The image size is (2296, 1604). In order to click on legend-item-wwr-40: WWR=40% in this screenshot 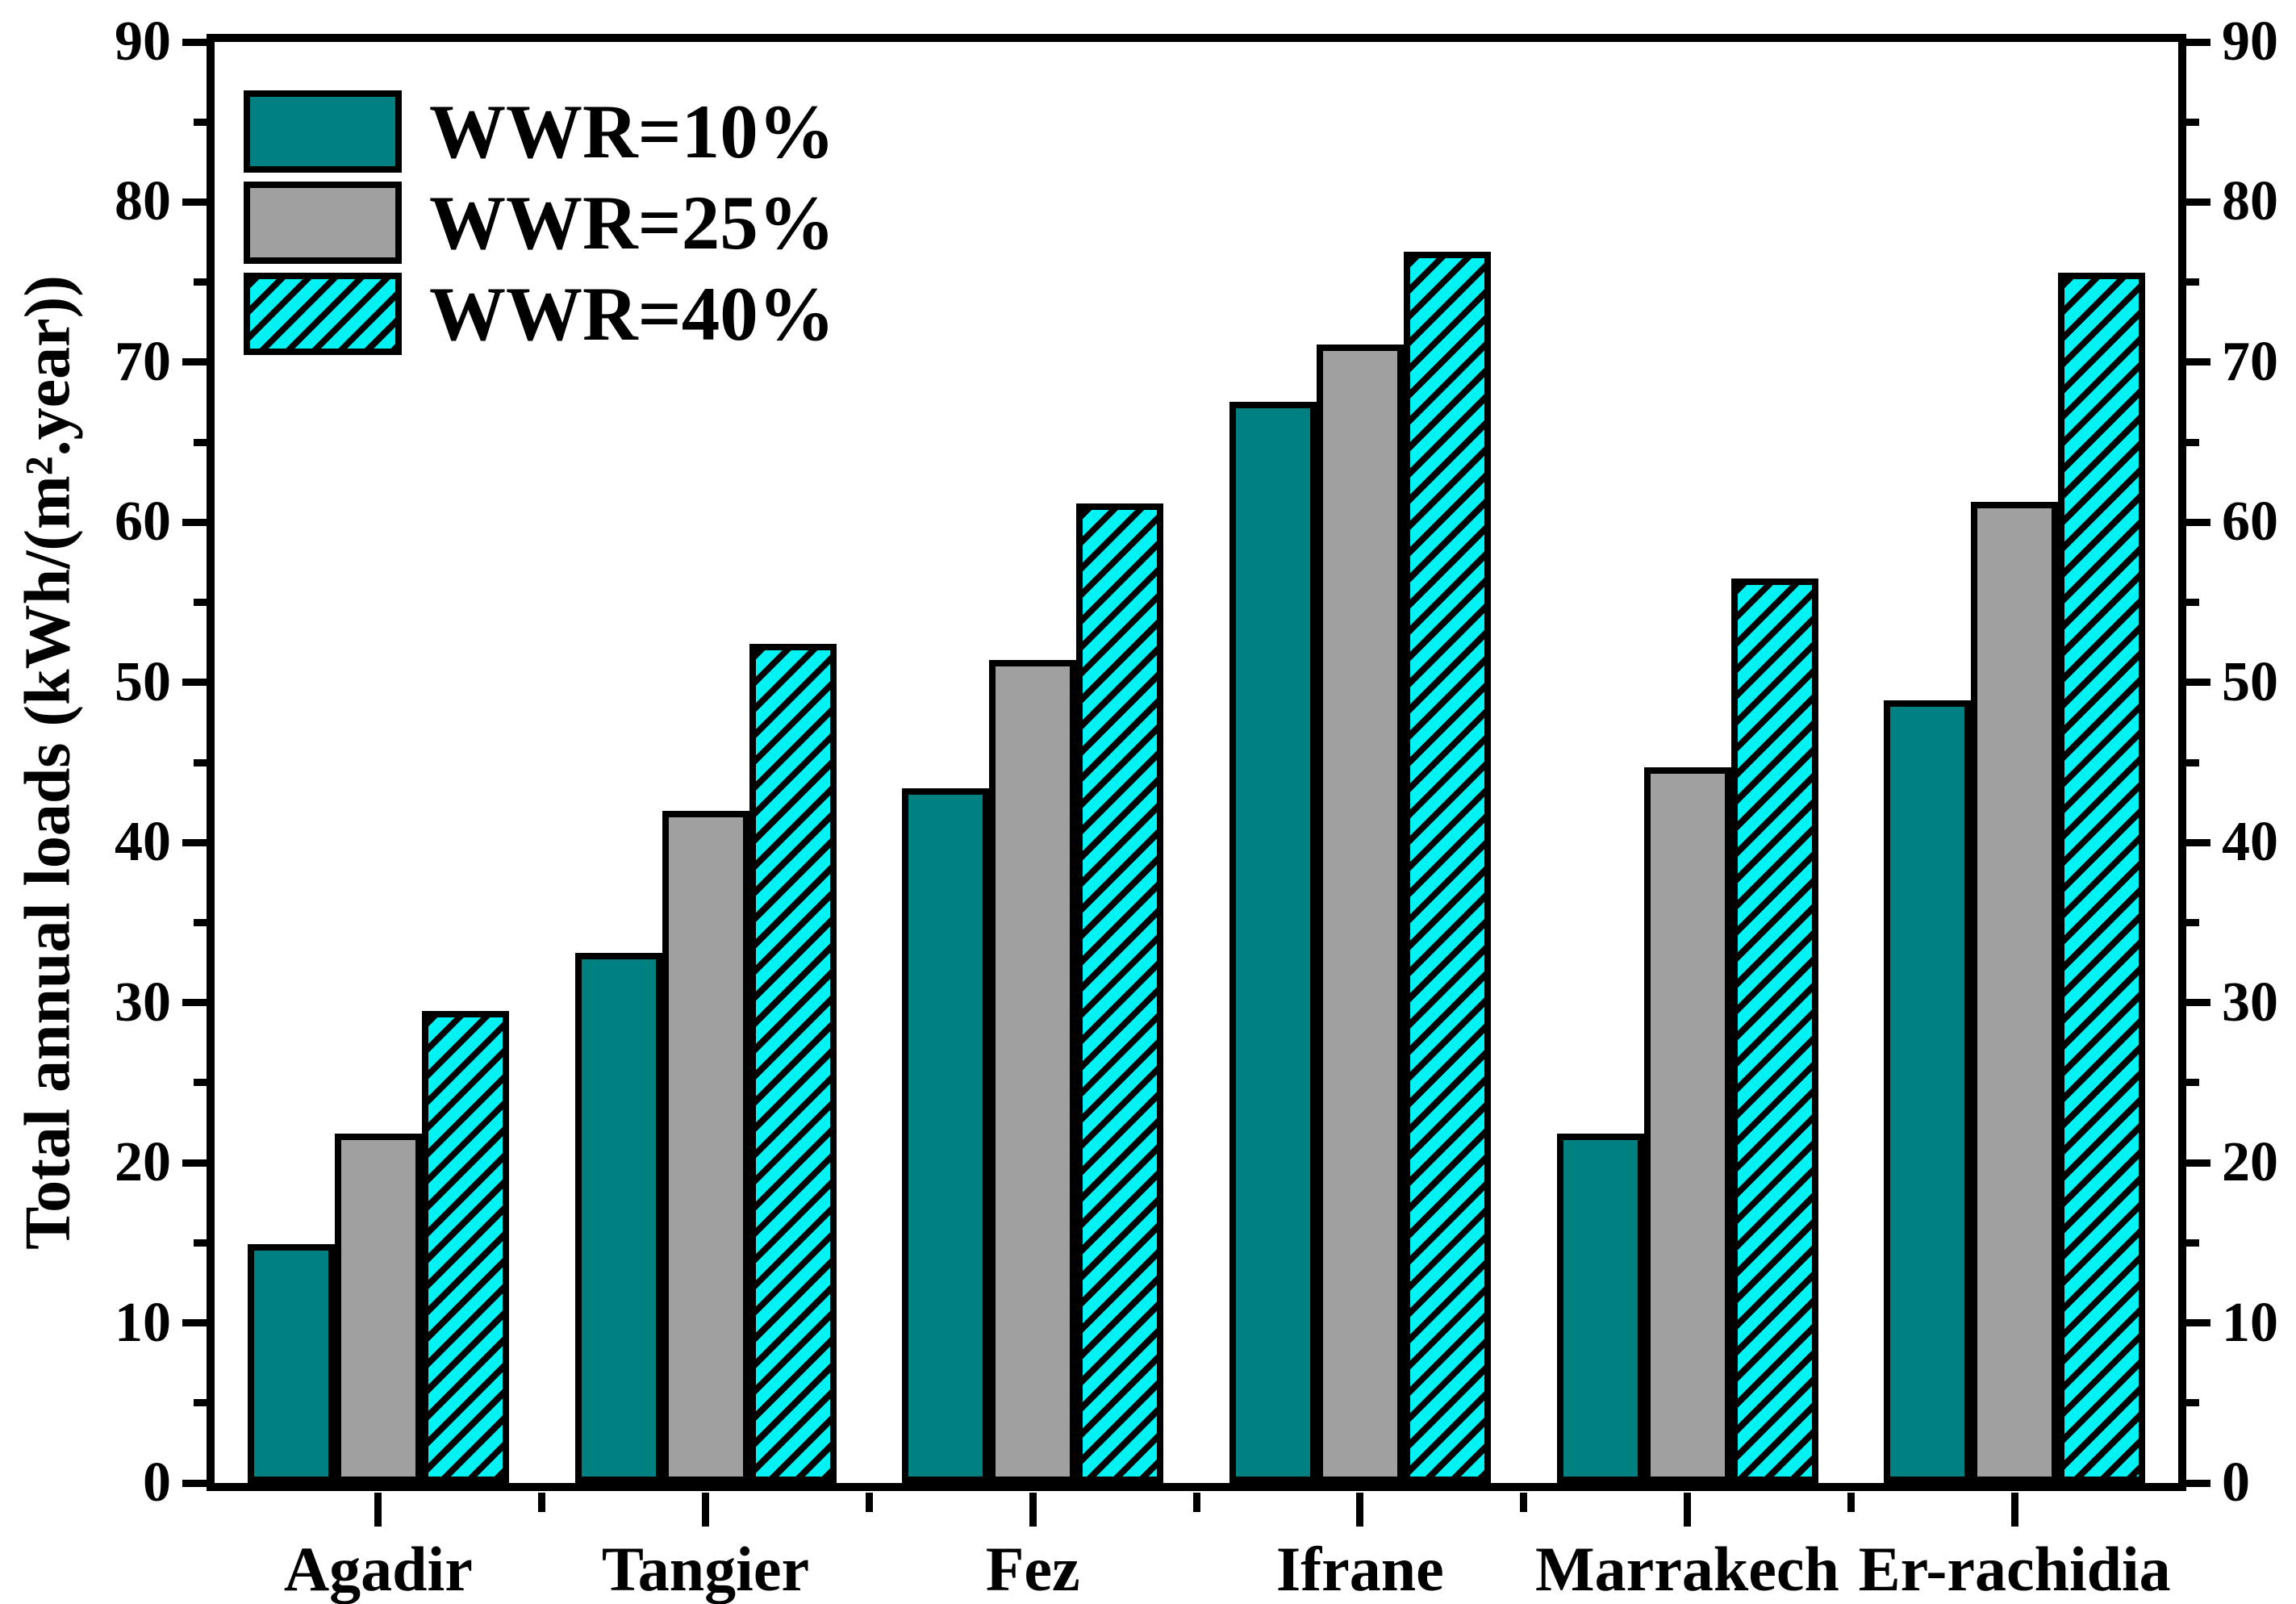, I will do `click(539, 314)`.